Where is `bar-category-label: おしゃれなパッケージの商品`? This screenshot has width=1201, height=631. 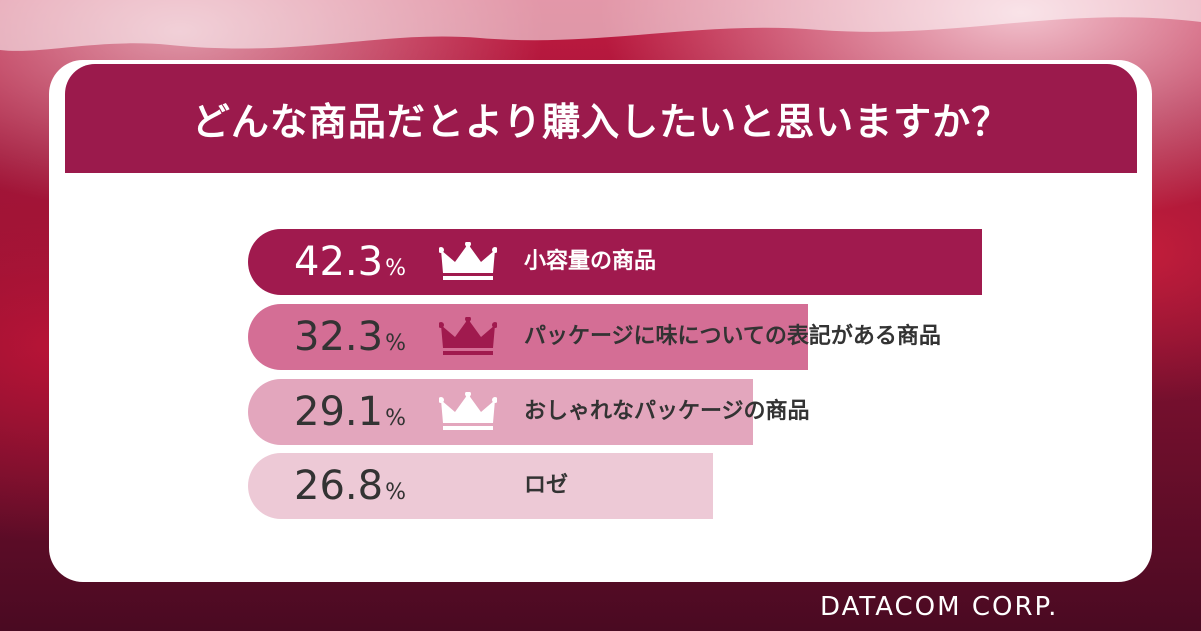
bar-category-label: おしゃれなパッケージの商品 is located at coordinates (667, 411).